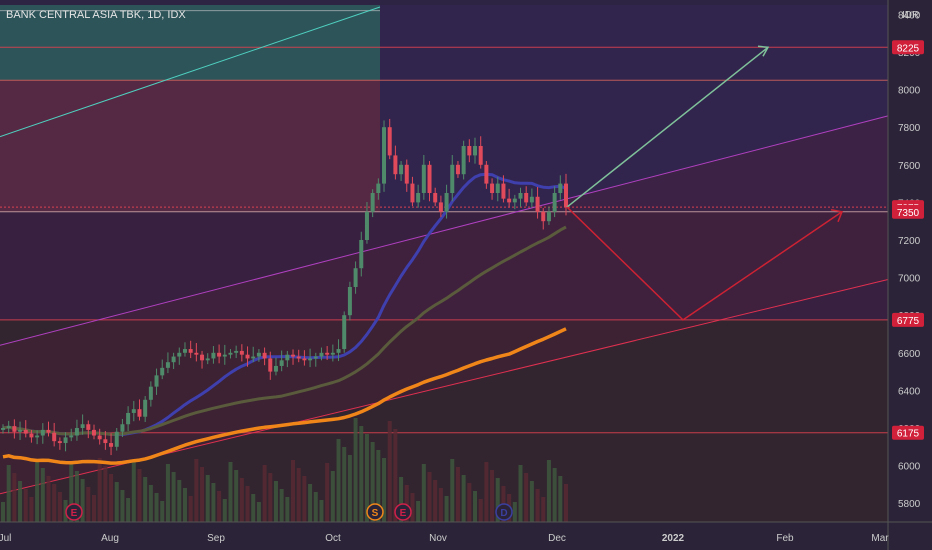 The width and height of the screenshot is (932, 550). What do you see at coordinates (216, 538) in the screenshot?
I see `x-tick-label: Sep` at bounding box center [216, 538].